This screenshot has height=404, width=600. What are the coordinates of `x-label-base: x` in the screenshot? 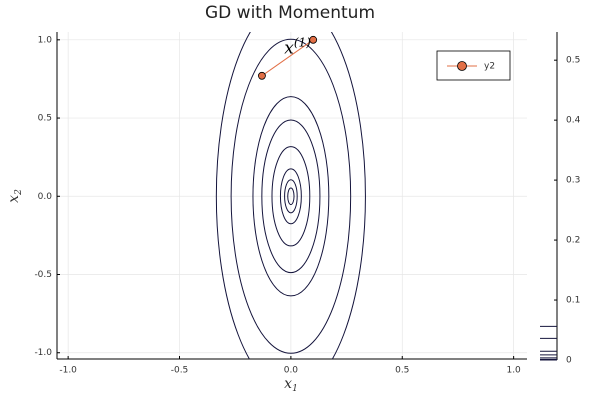 It's located at (288, 384).